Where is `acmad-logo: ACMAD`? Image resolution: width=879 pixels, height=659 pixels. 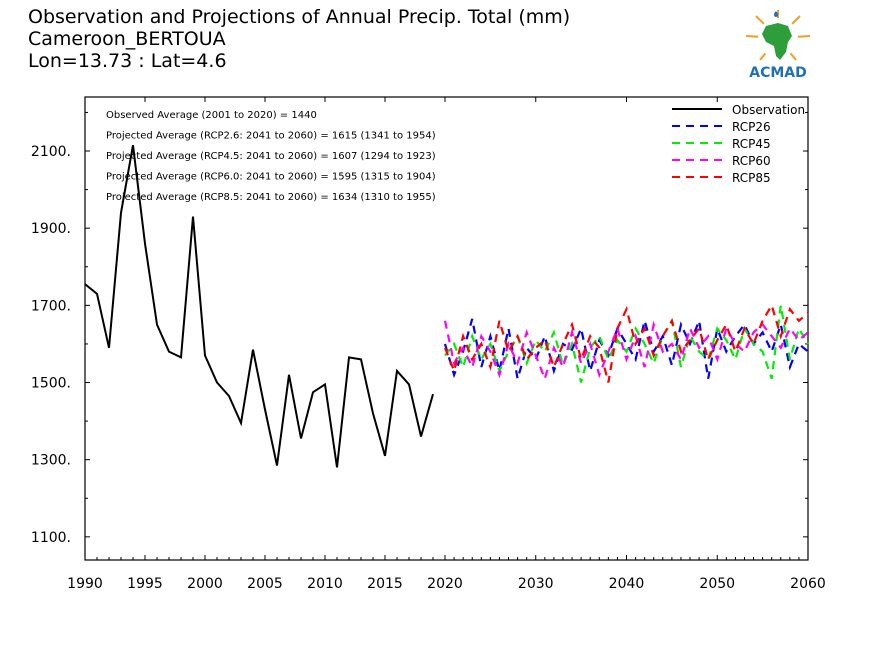
acmad-logo: ACMAD is located at coordinates (778, 46).